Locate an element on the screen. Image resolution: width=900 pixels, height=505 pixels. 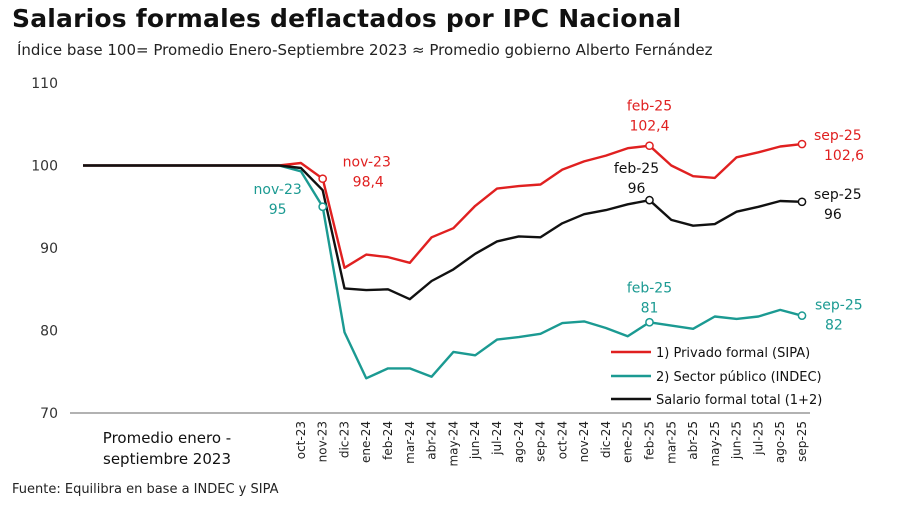
x-tick-label: sep-25 is located at coordinates (802, 441).